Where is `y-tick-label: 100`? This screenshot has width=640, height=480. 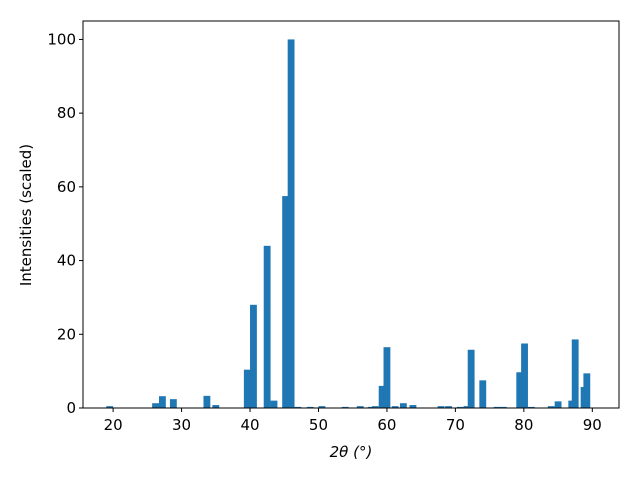
y-tick-label: 100 is located at coordinates (61, 39).